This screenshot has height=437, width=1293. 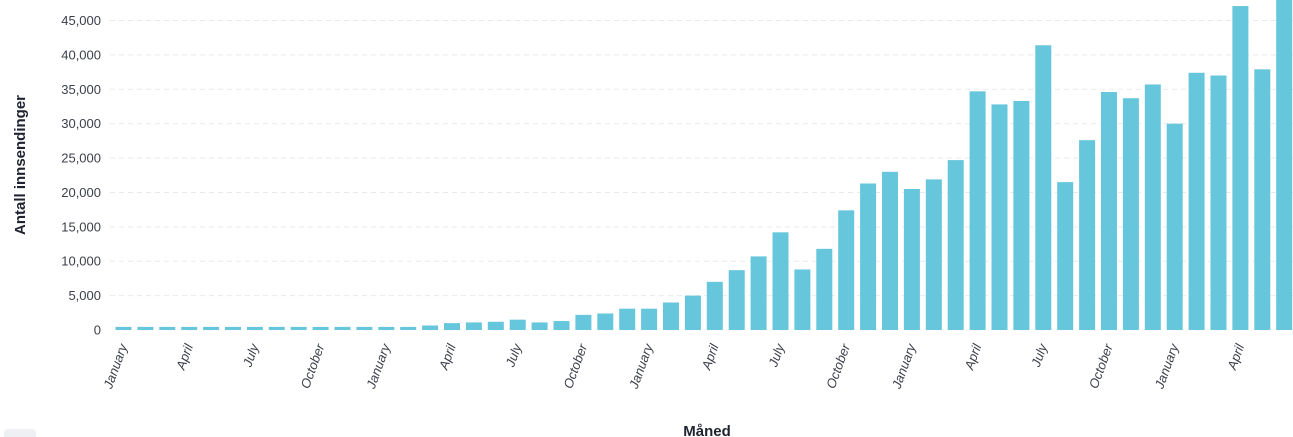 I want to click on y-tick-label: 30,000, so click(x=81, y=123).